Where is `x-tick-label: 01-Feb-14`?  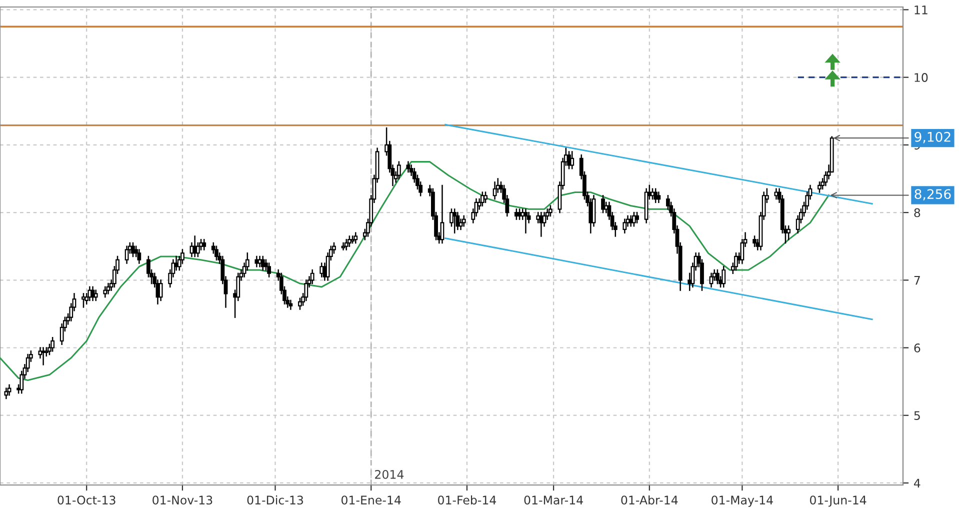 x-tick-label: 01-Feb-14 is located at coordinates (467, 500).